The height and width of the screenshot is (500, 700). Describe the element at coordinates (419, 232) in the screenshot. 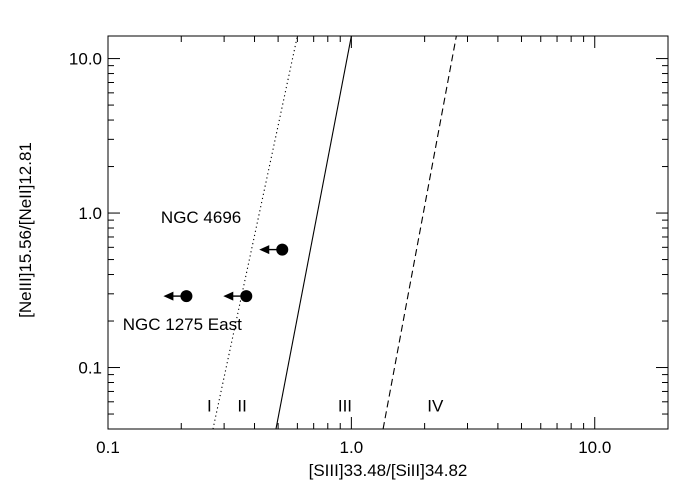

I see `region-line-dashed` at that location.